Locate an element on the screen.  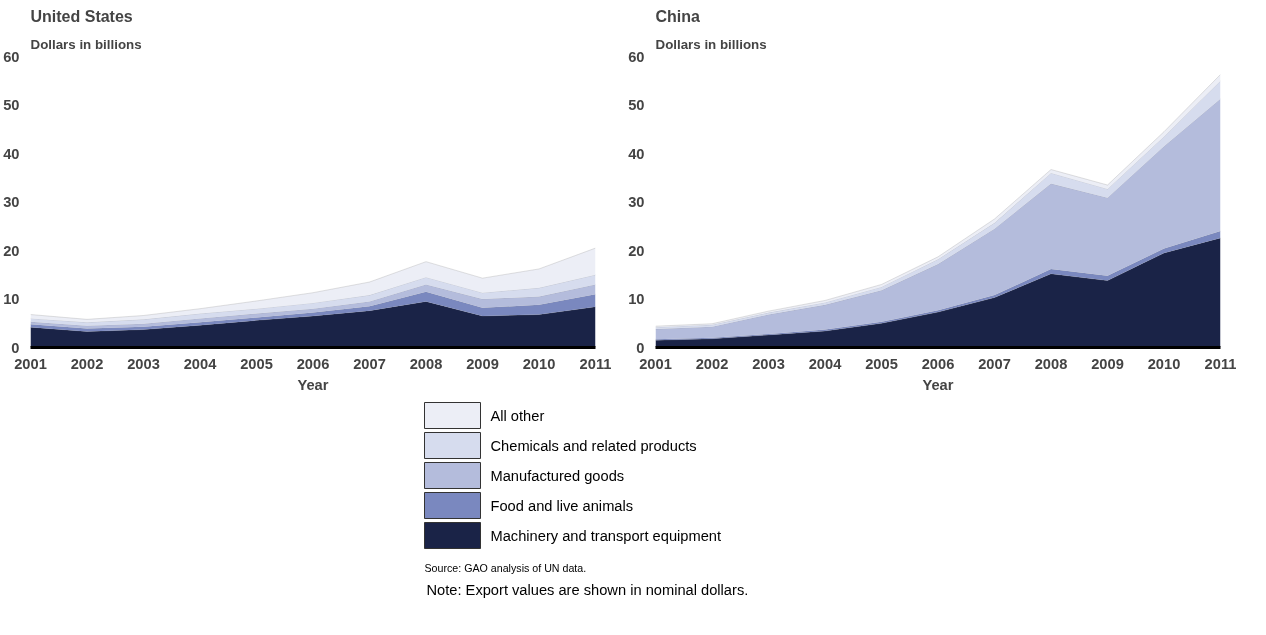
legend-label: Food and live animals is located at coordinates (562, 505).